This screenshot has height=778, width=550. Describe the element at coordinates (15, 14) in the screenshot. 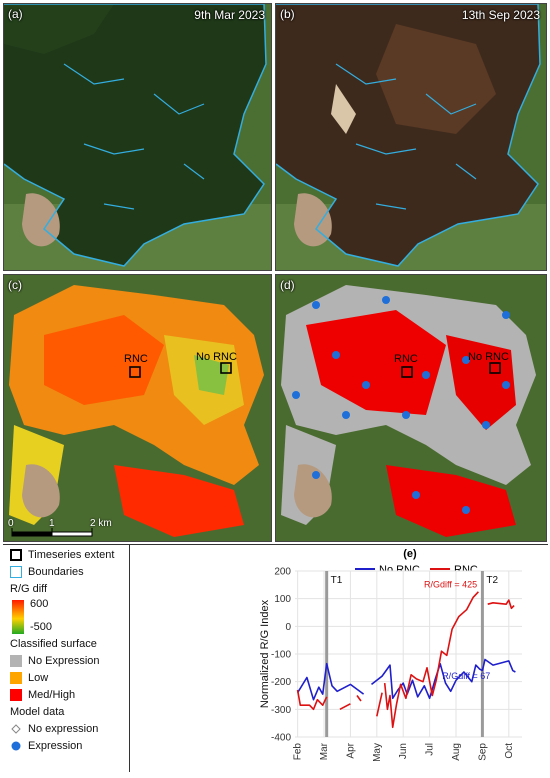

I see `panel-label: (a)` at that location.